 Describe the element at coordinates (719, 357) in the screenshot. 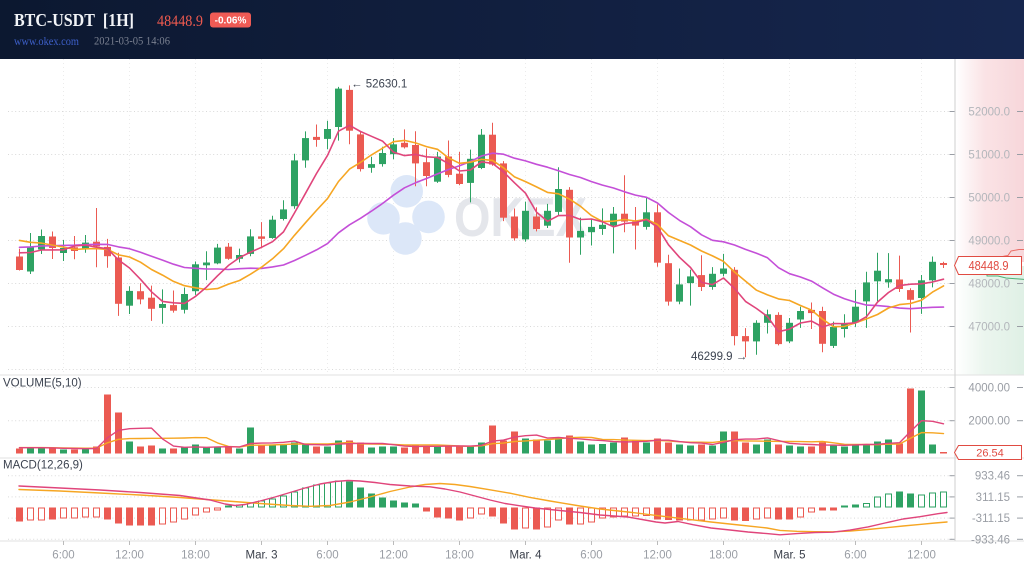

I see `svg-text: 46299.9 →` at that location.